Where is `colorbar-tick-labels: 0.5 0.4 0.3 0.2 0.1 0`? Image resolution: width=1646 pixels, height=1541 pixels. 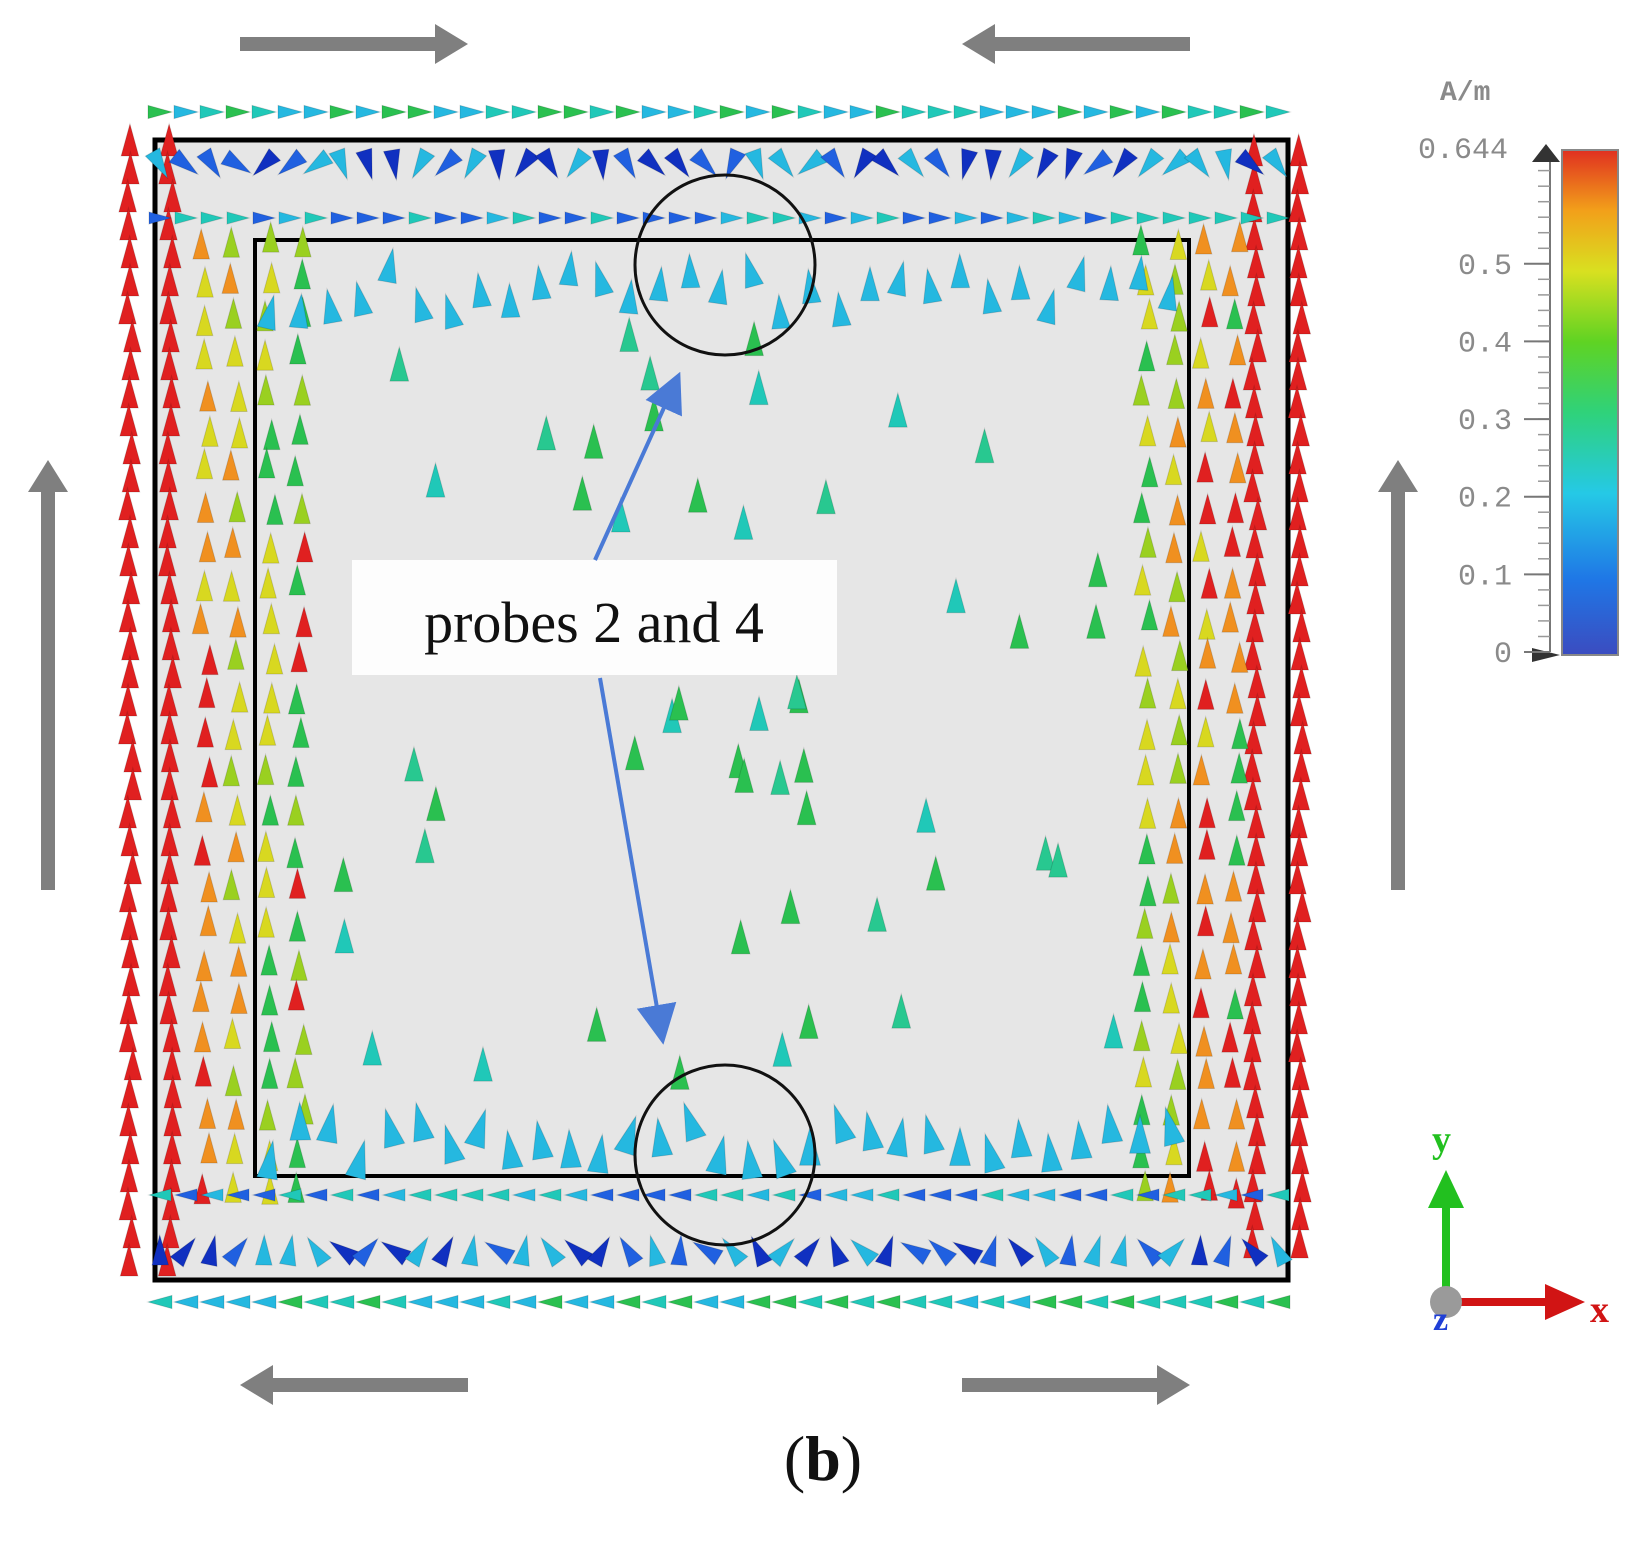 colorbar-tick-labels: 0.5 0.4 0.3 0.2 0.1 0 is located at coordinates (1504, 461).